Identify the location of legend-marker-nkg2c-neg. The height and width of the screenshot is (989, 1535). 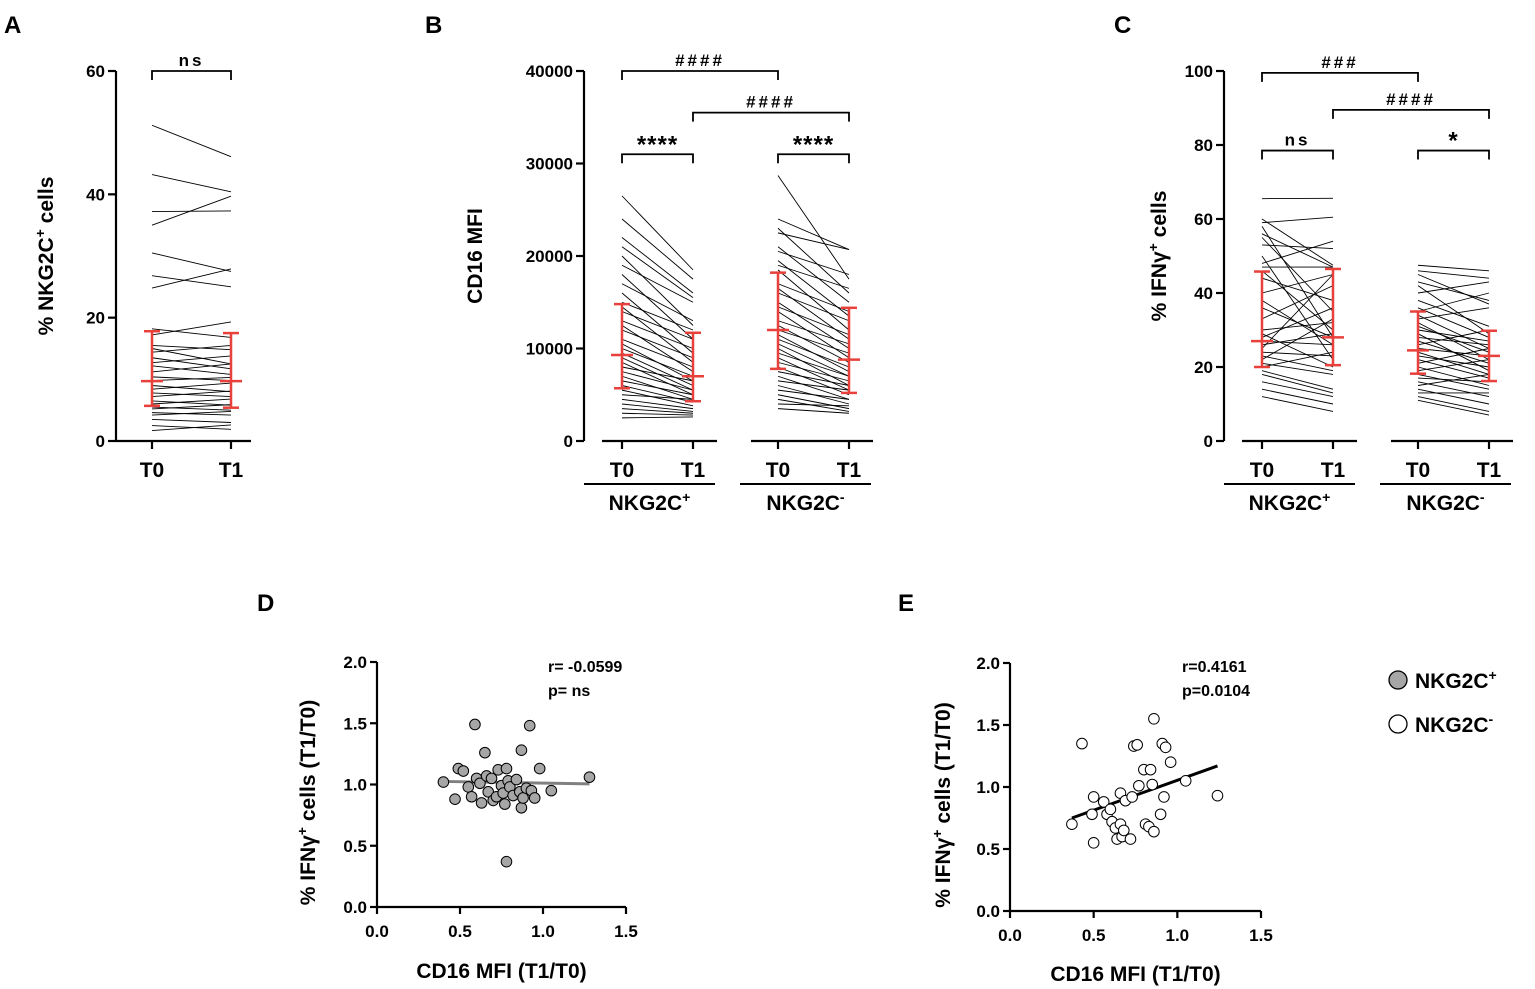
(1398, 724).